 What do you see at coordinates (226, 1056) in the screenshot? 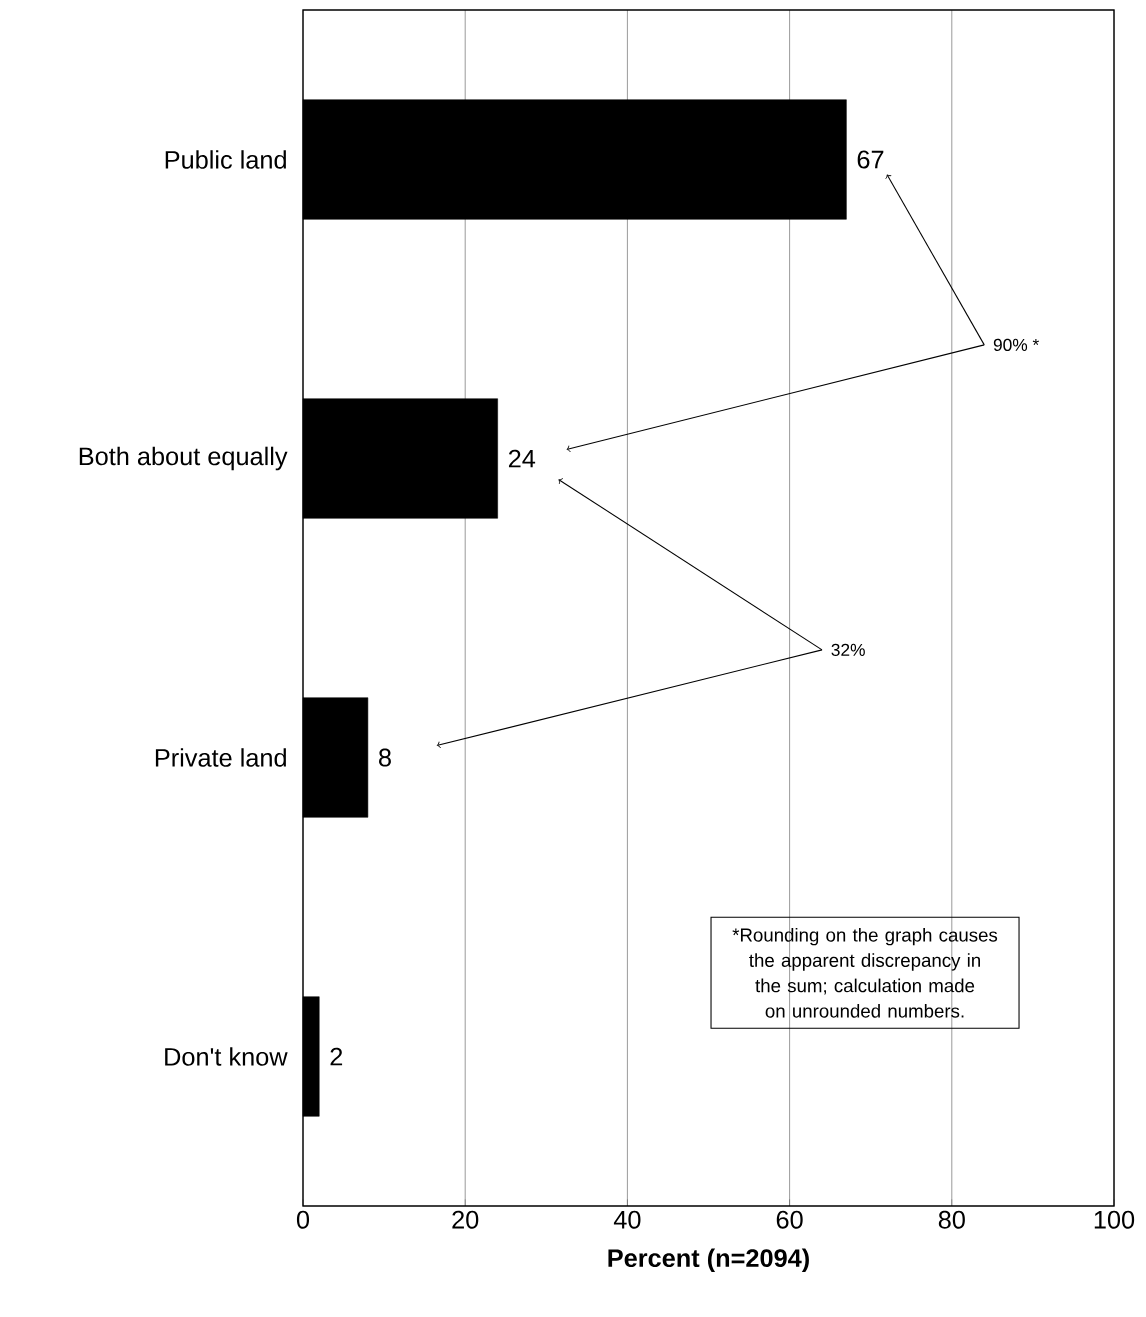
I see `y-tick-label: Don't know` at bounding box center [226, 1056].